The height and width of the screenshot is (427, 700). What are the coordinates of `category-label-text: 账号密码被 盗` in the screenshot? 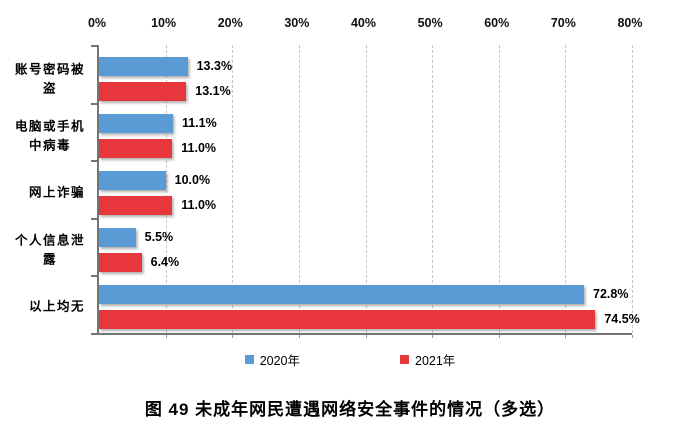 It's located at (49, 78).